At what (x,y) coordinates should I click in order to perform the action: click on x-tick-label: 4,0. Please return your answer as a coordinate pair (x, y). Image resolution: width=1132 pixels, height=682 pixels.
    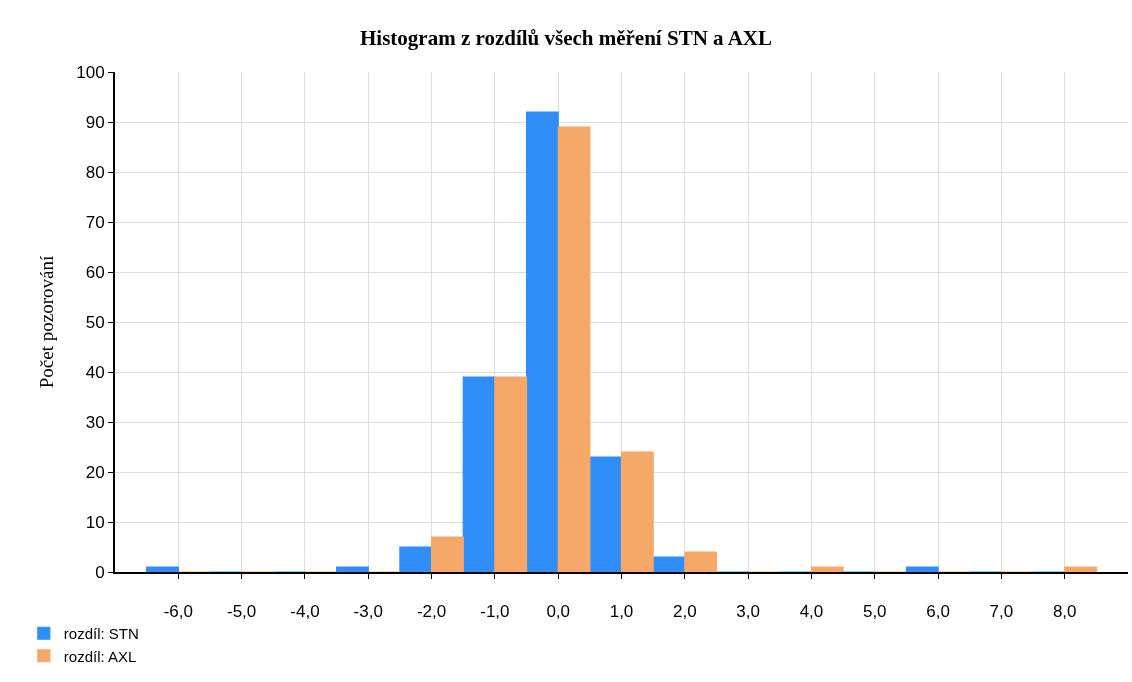
    Looking at the image, I should click on (811, 612).